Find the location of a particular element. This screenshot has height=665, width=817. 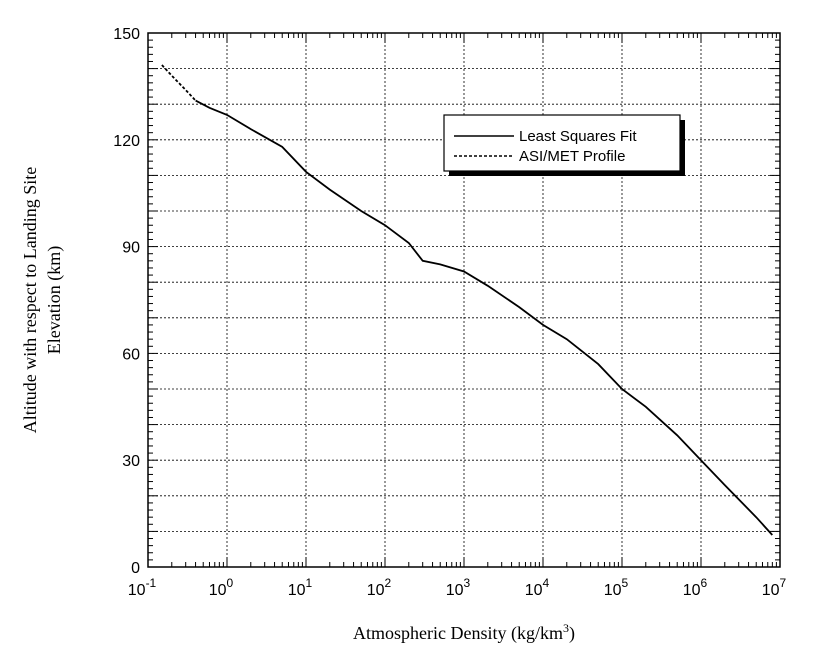

y-axis-title-line1: Altitude with respect to Landing Site is located at coordinates (30, 300).